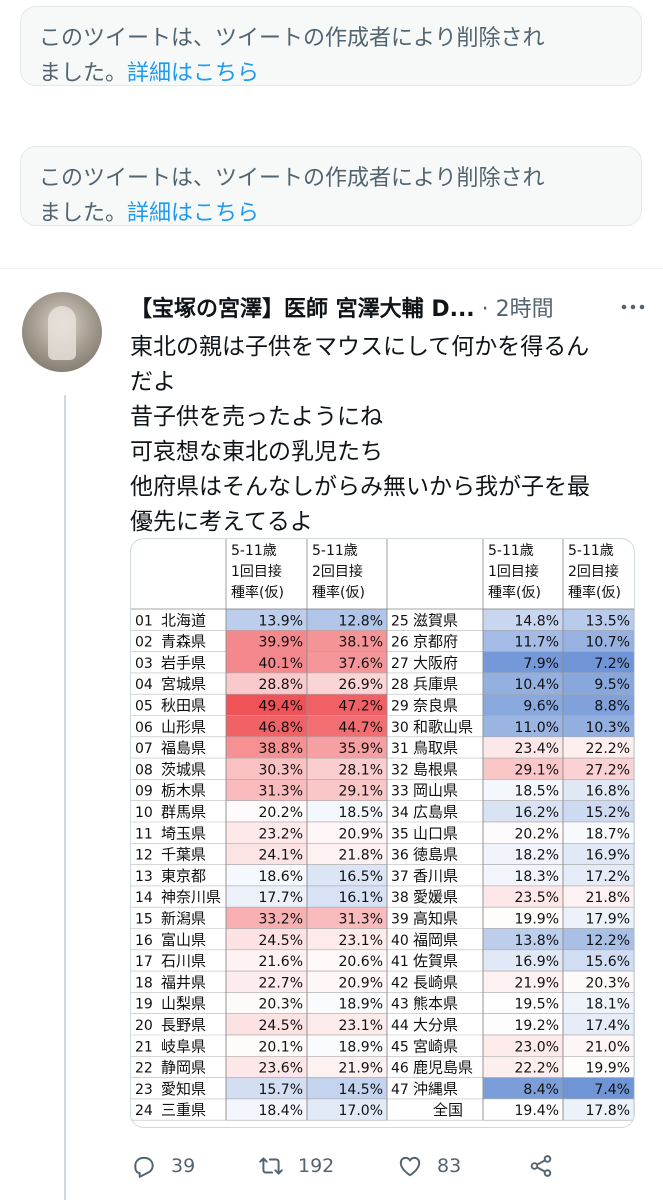 The width and height of the screenshot is (663, 1200). Describe the element at coordinates (361, 685) in the screenshot. I see `second-dose-rate: 26.9%` at that location.